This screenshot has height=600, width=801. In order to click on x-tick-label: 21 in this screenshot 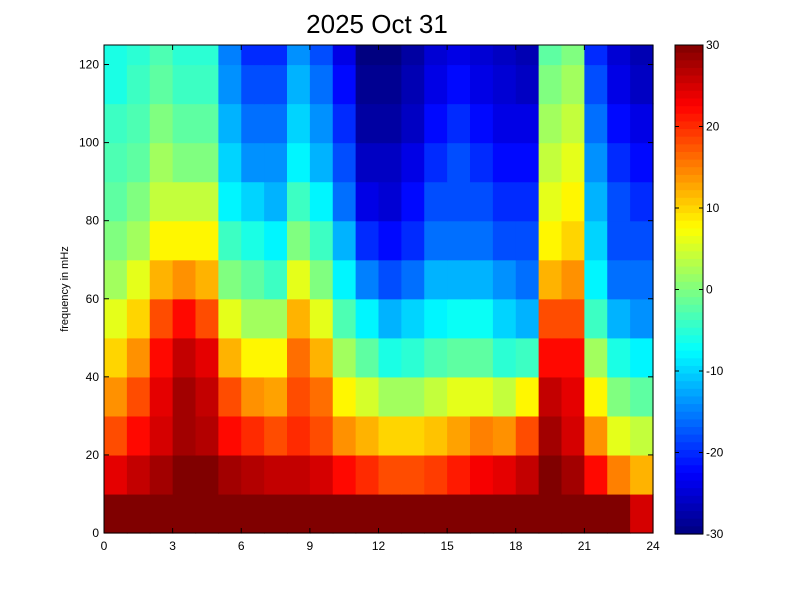, I will do `click(585, 546)`.